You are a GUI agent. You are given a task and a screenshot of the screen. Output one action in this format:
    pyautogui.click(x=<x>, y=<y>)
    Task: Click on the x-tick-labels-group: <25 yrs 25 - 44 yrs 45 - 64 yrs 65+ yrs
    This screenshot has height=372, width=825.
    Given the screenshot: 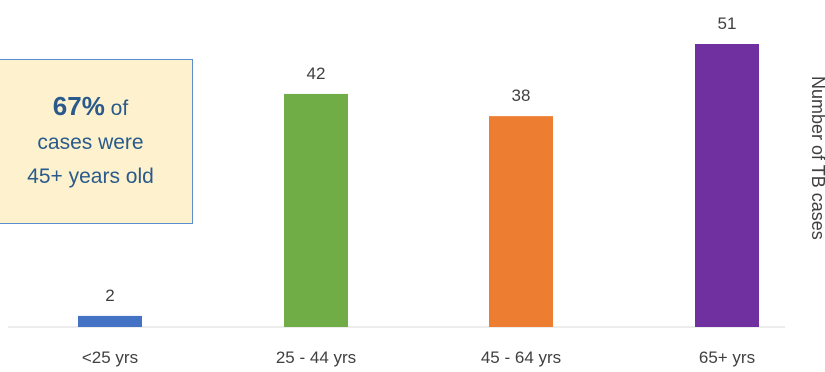 What is the action you would take?
    pyautogui.click(x=418, y=357)
    